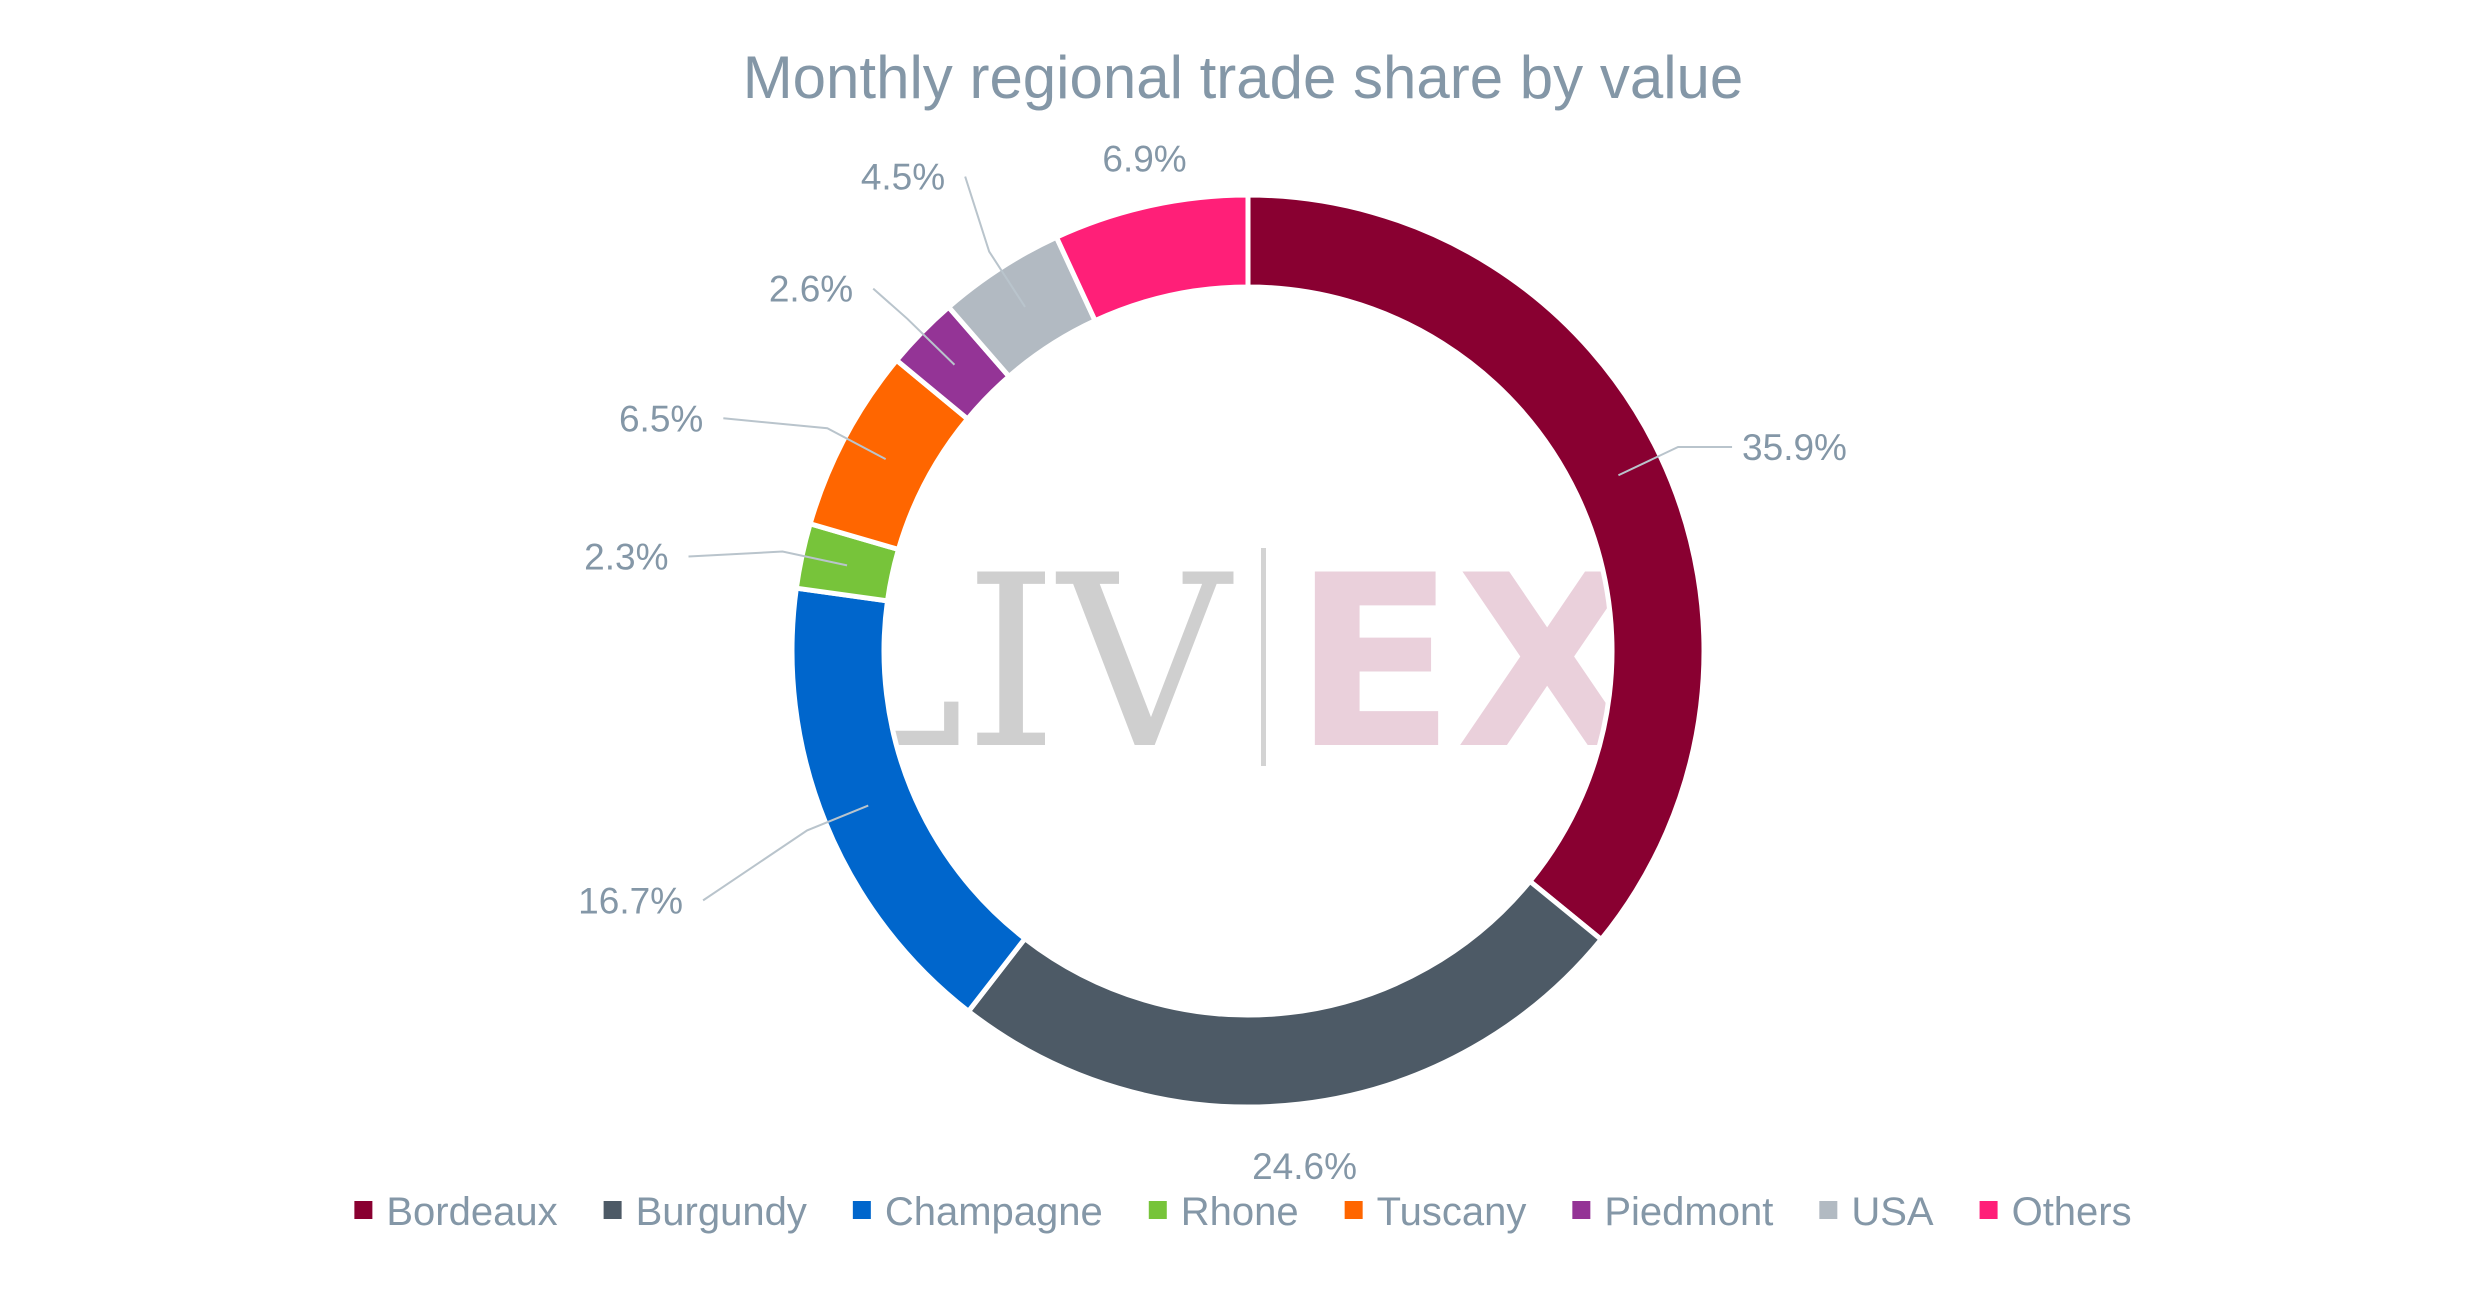 This screenshot has width=2487, height=1290. Describe the element at coordinates (1988, 1210) in the screenshot. I see `legend-swatch-others` at that location.